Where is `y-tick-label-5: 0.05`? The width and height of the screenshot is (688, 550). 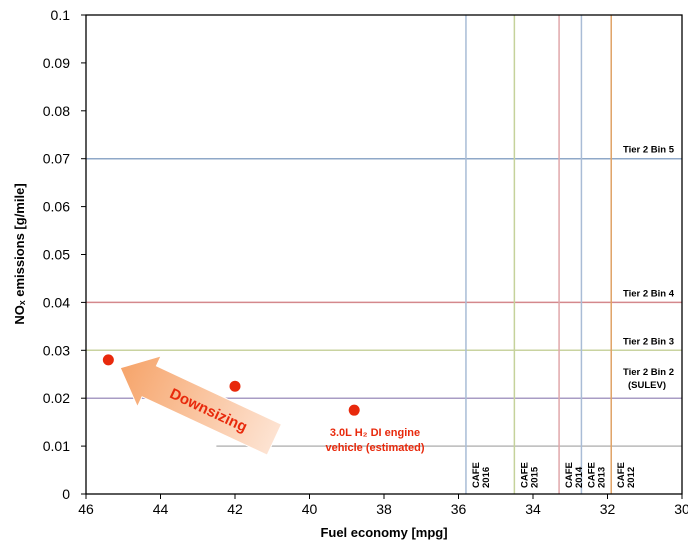 y-tick-label-5: 0.05 is located at coordinates (56, 255).